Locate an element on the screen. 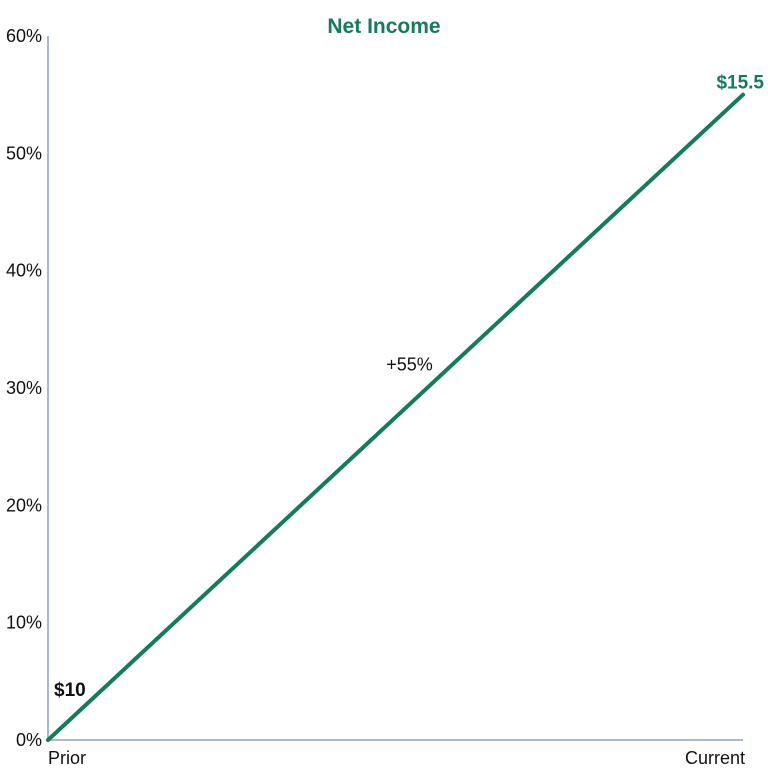 The width and height of the screenshot is (768, 768). y-axis-ticks: 0% 10% 20% 30% 40% 50% 60% is located at coordinates (24, 388).